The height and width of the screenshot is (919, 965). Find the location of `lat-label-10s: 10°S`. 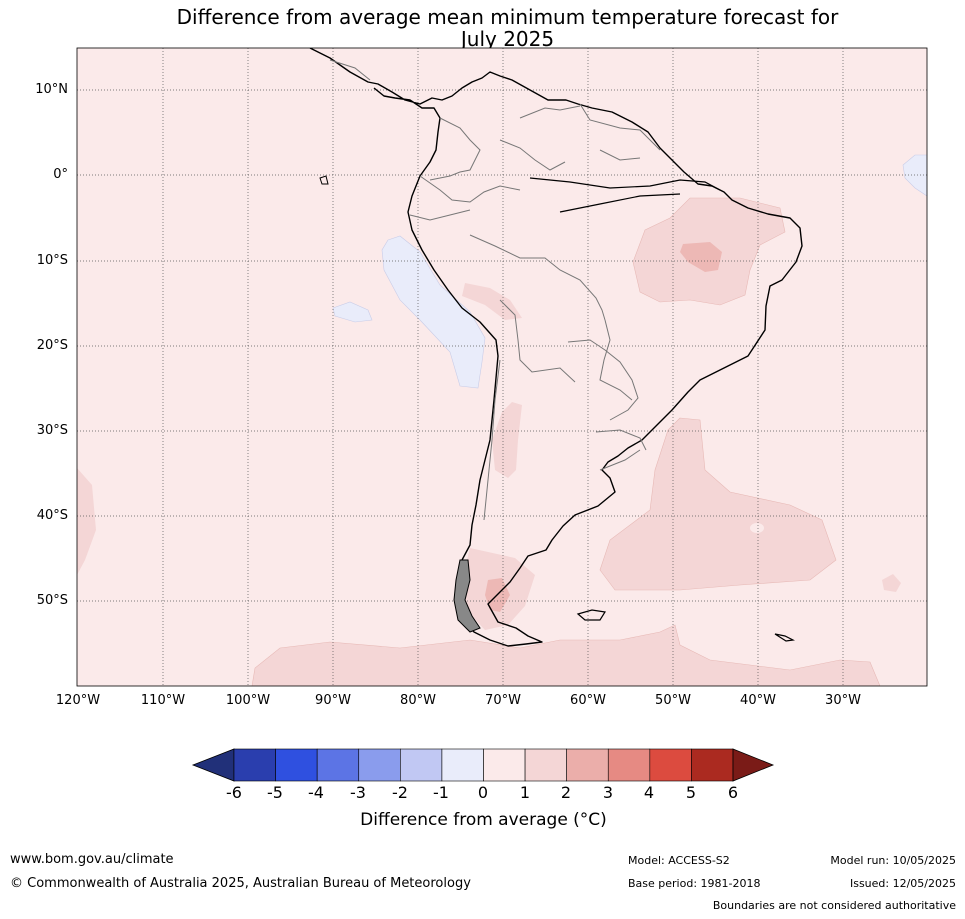

lat-label-10s: 10°S is located at coordinates (52, 260).